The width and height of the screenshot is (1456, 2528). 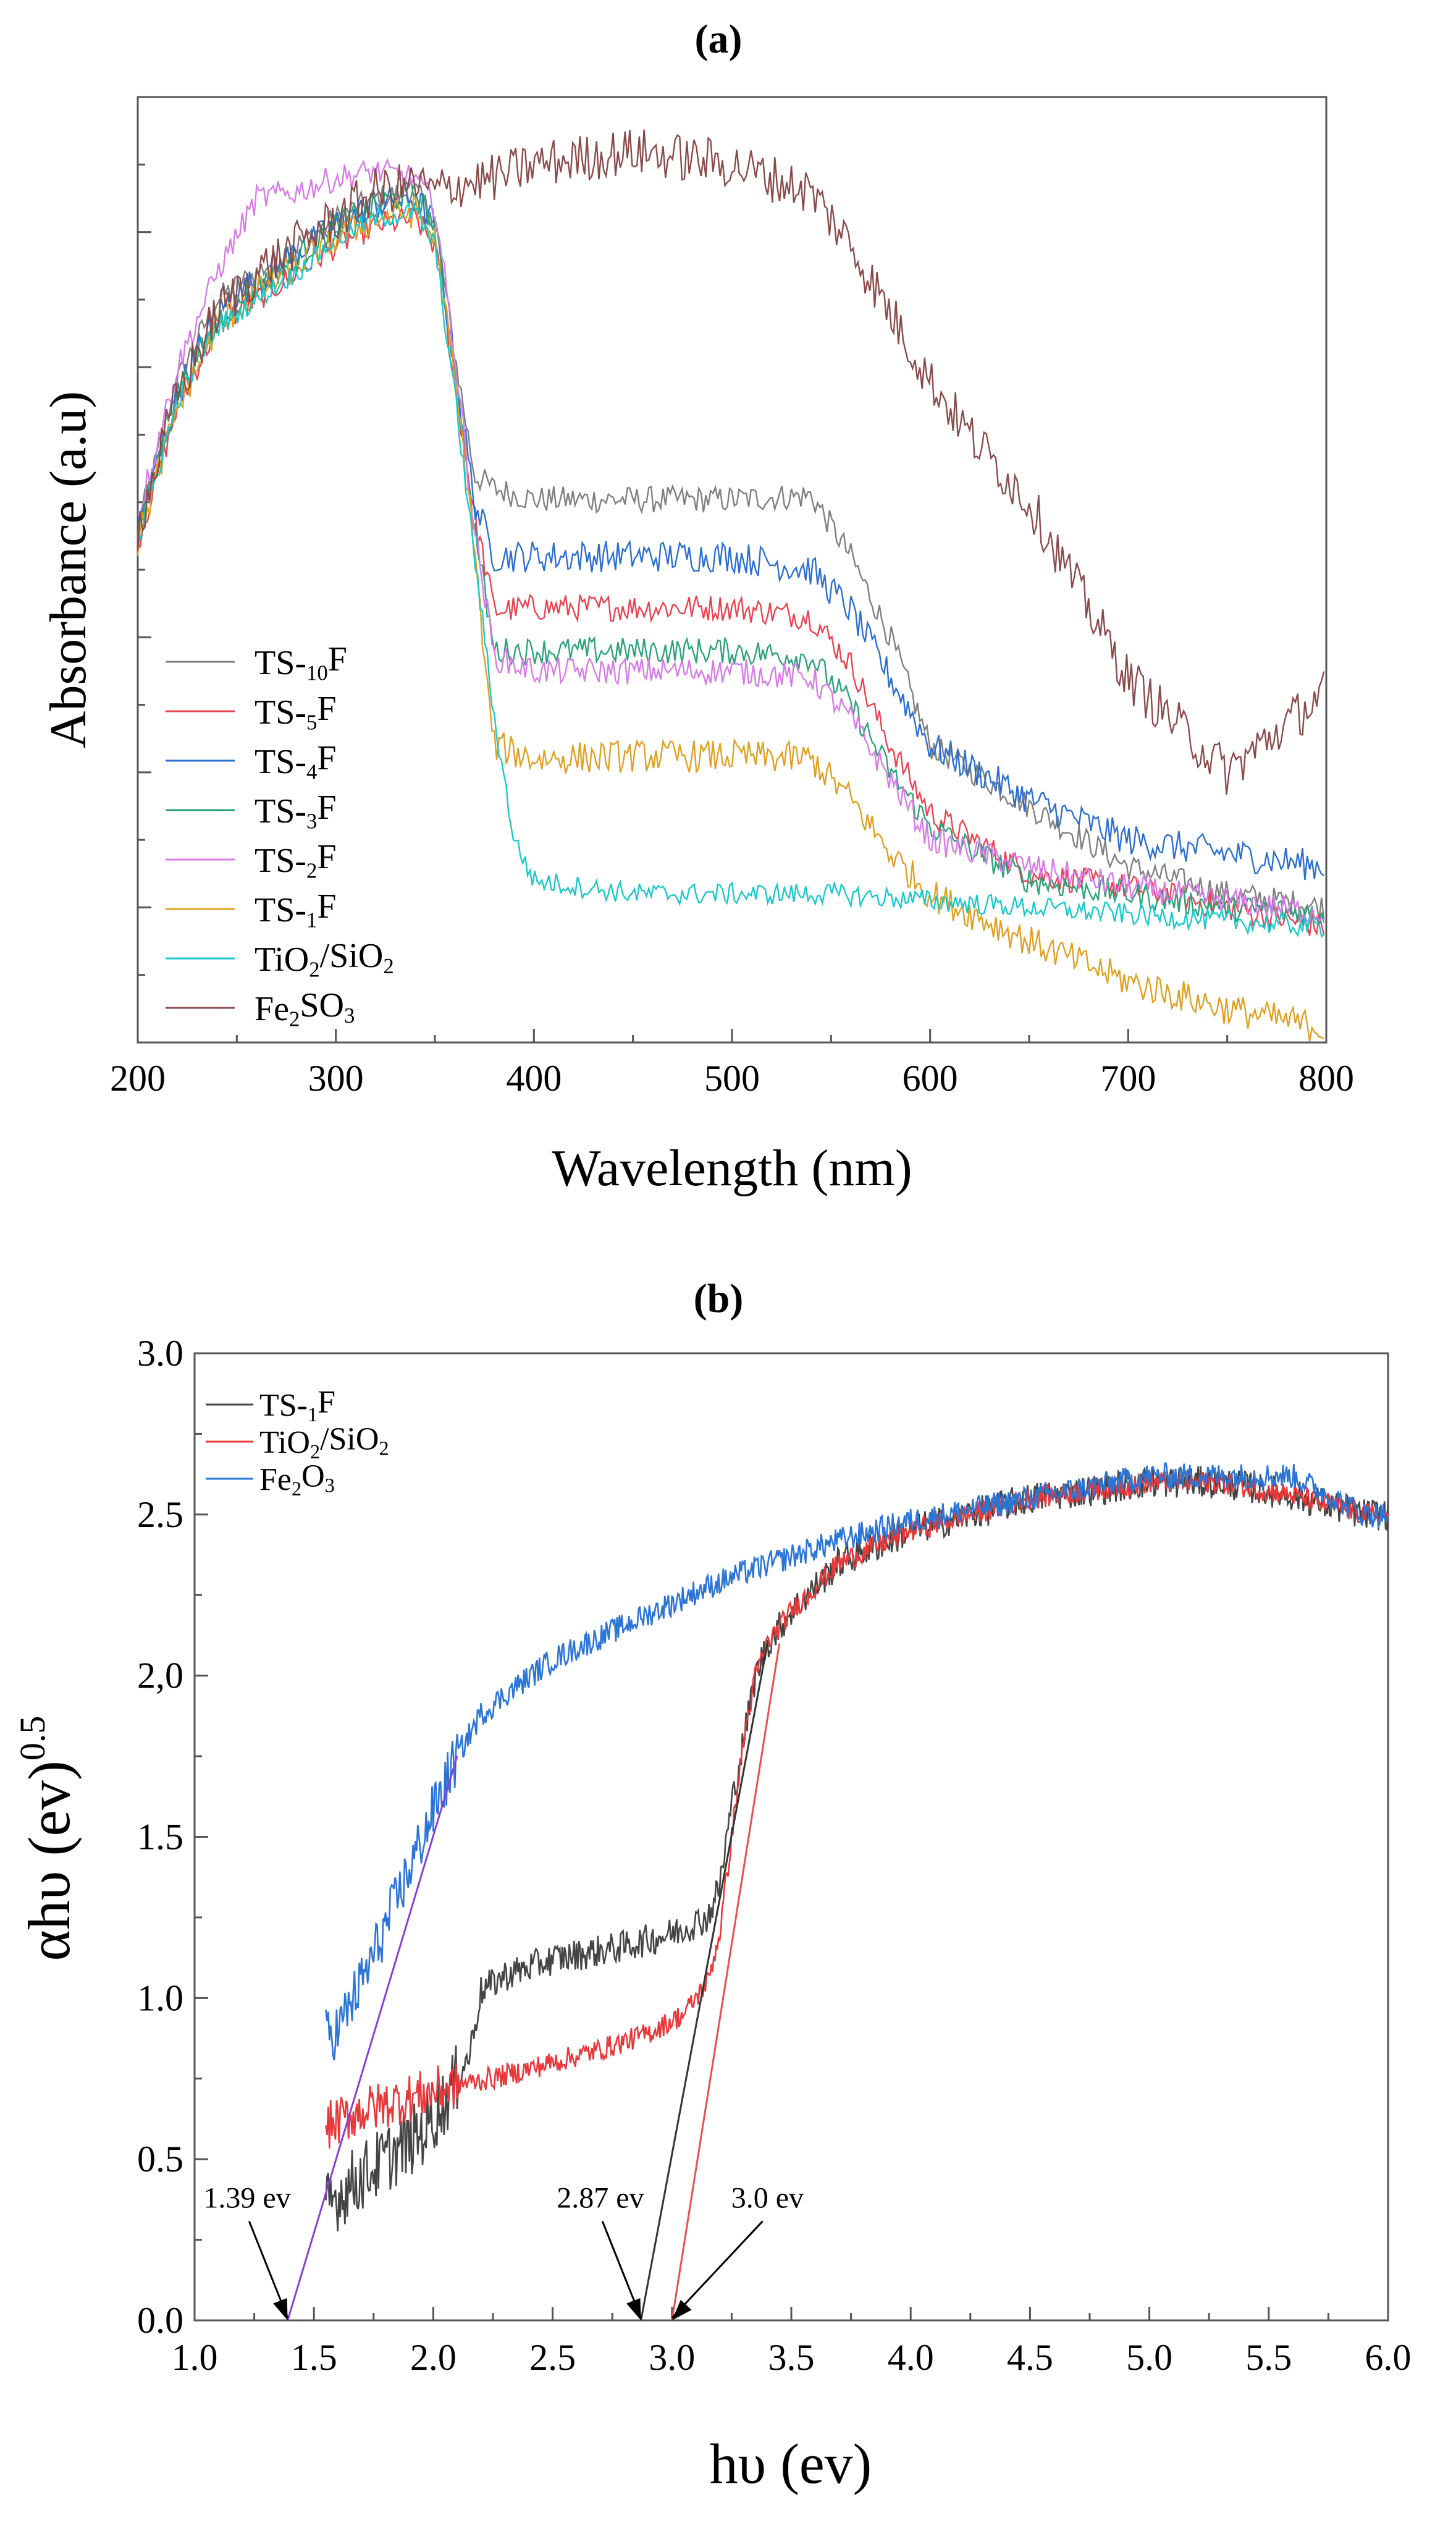 I want to click on panel-a-legend-entry: TS-10​F, so click(x=301, y=662).